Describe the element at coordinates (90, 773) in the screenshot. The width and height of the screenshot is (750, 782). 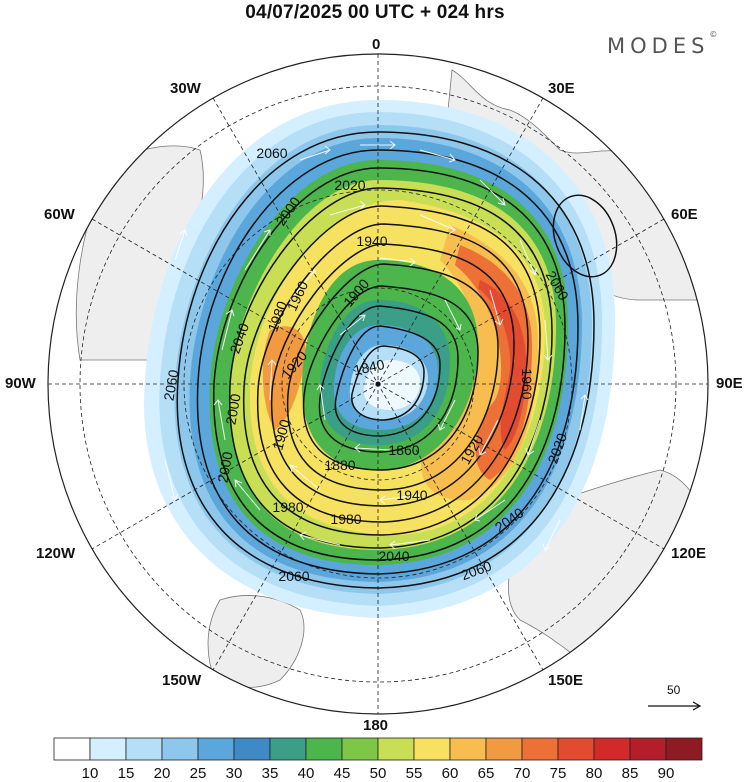
I see `colorbar-tick-label: 10` at that location.